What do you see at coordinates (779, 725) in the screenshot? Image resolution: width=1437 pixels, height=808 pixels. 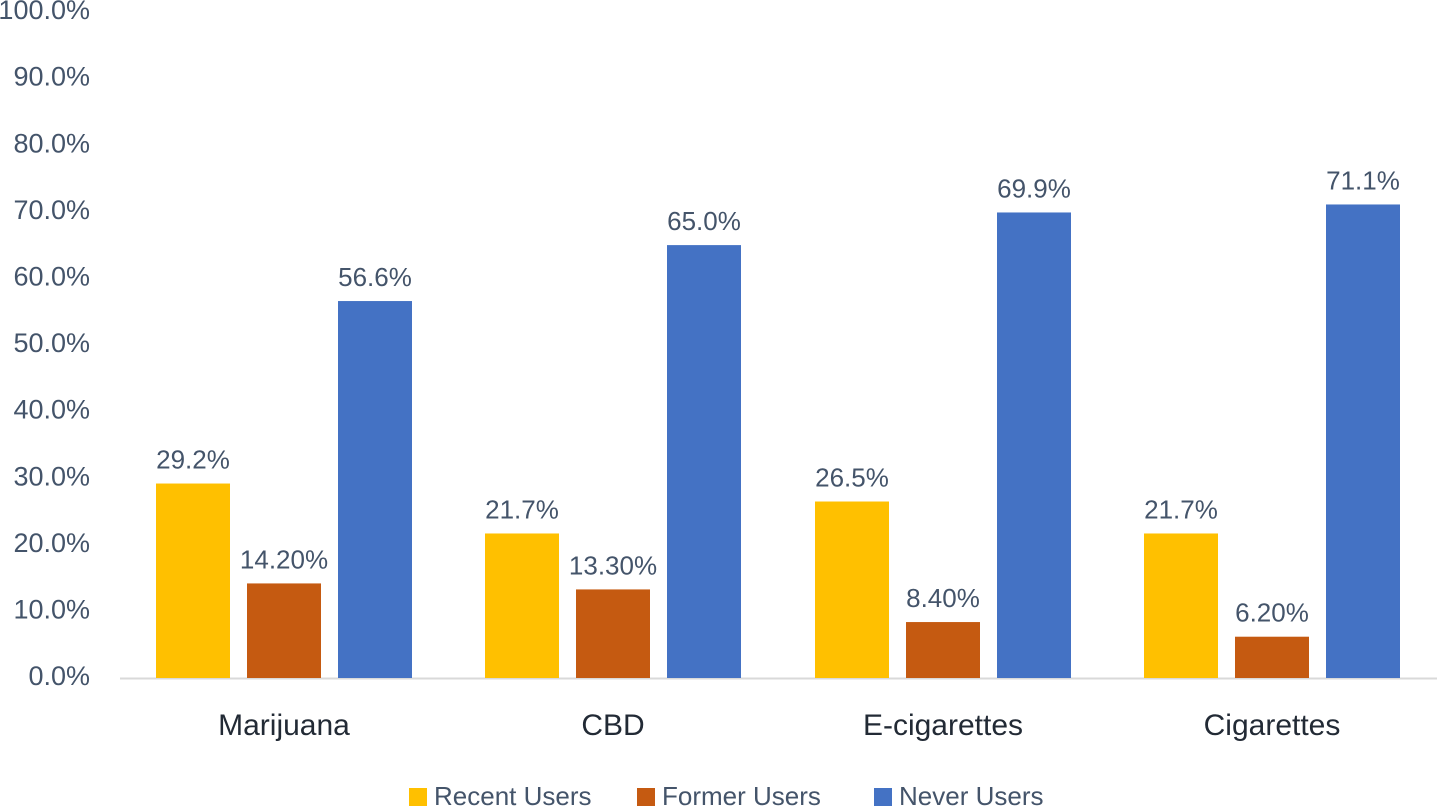 I see `x-axis: Marijuana CBD E-cigarettes Cigarettes` at bounding box center [779, 725].